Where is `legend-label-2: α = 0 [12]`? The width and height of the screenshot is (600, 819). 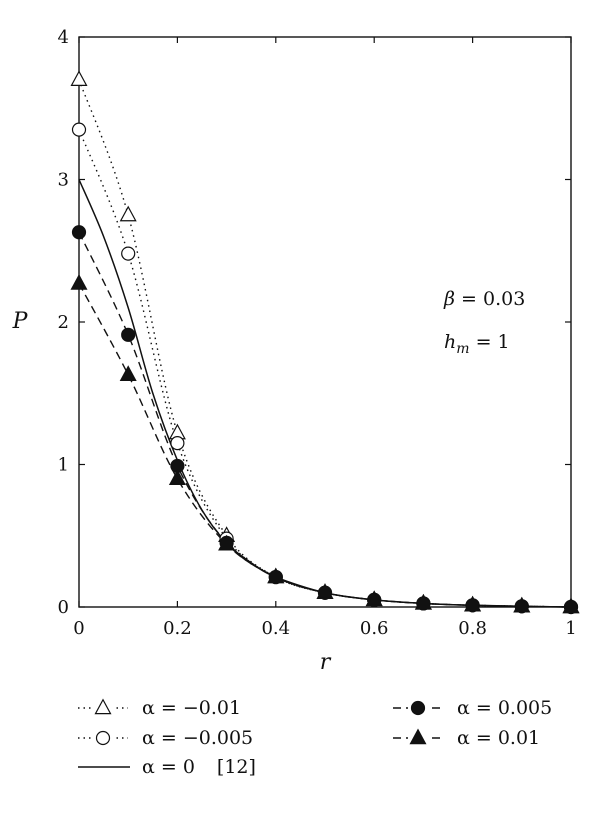
legend-label-2: α = 0 [12] is located at coordinates (199, 767).